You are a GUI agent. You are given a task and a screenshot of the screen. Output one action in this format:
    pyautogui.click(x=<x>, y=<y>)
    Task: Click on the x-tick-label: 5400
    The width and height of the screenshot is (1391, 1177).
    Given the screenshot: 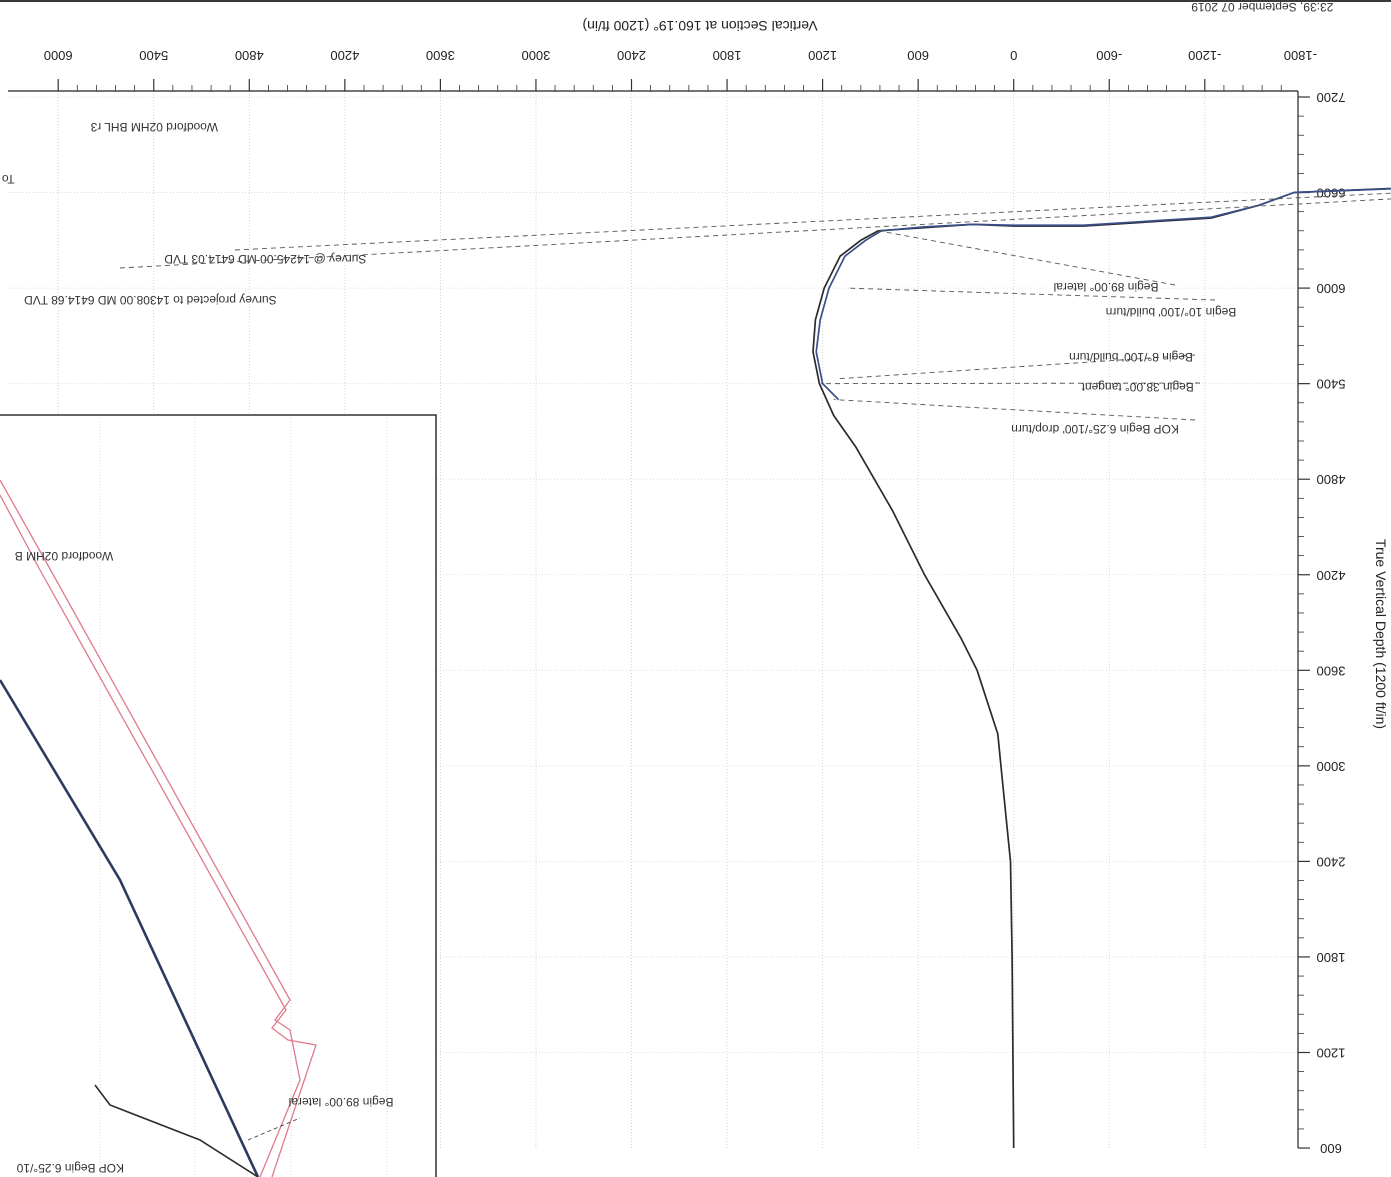 What is the action you would take?
    pyautogui.click(x=153, y=55)
    